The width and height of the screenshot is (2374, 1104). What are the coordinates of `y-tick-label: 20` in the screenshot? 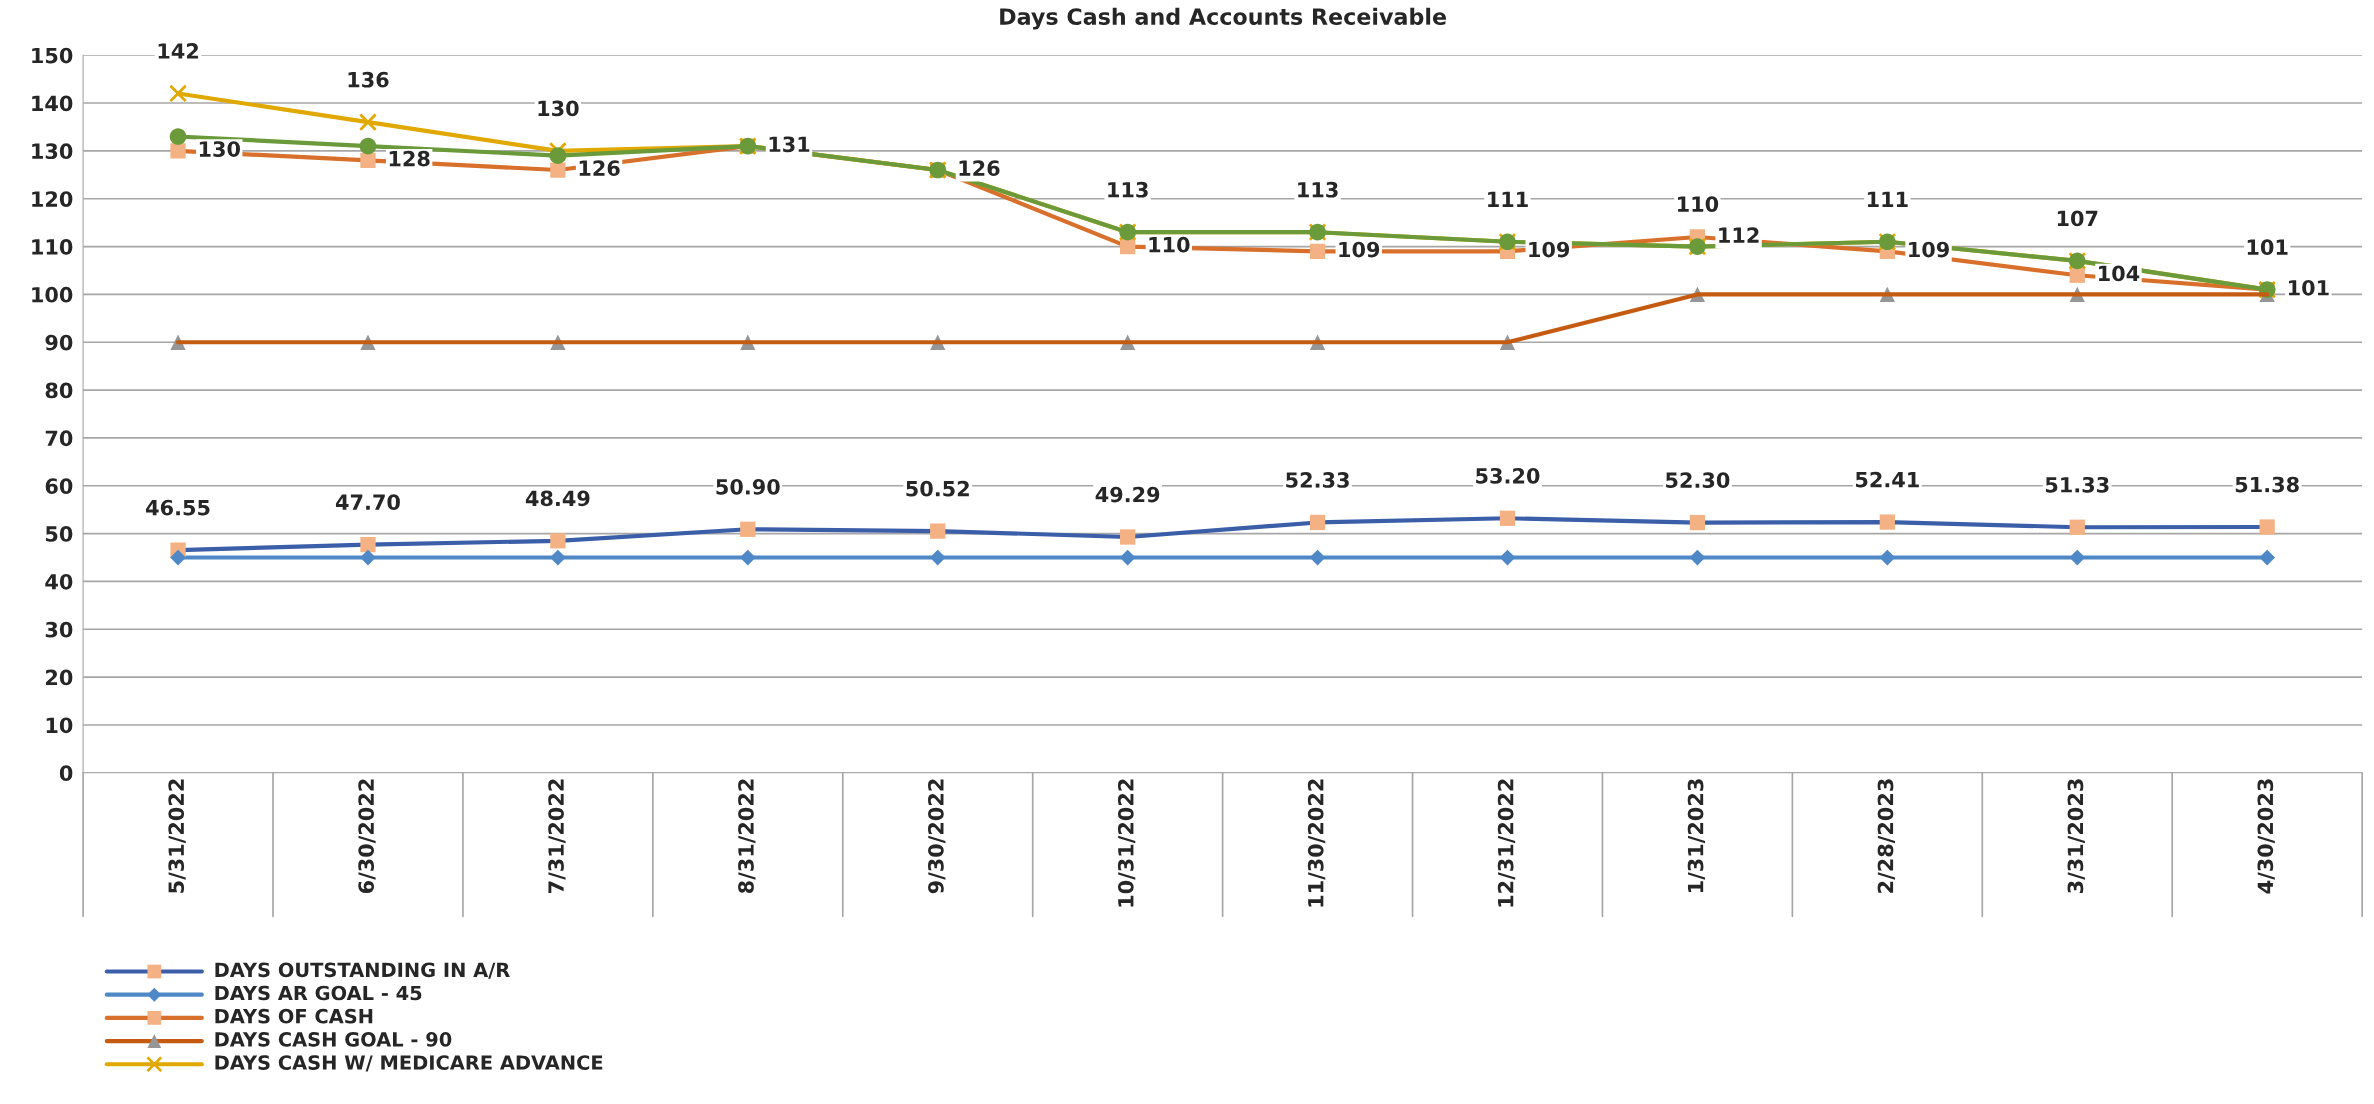 It's located at (59, 677).